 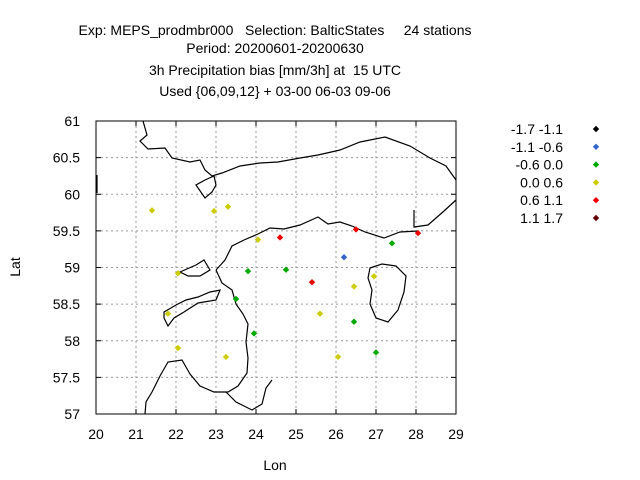 What do you see at coordinates (285, 282) in the screenshot?
I see `station-points` at bounding box center [285, 282].